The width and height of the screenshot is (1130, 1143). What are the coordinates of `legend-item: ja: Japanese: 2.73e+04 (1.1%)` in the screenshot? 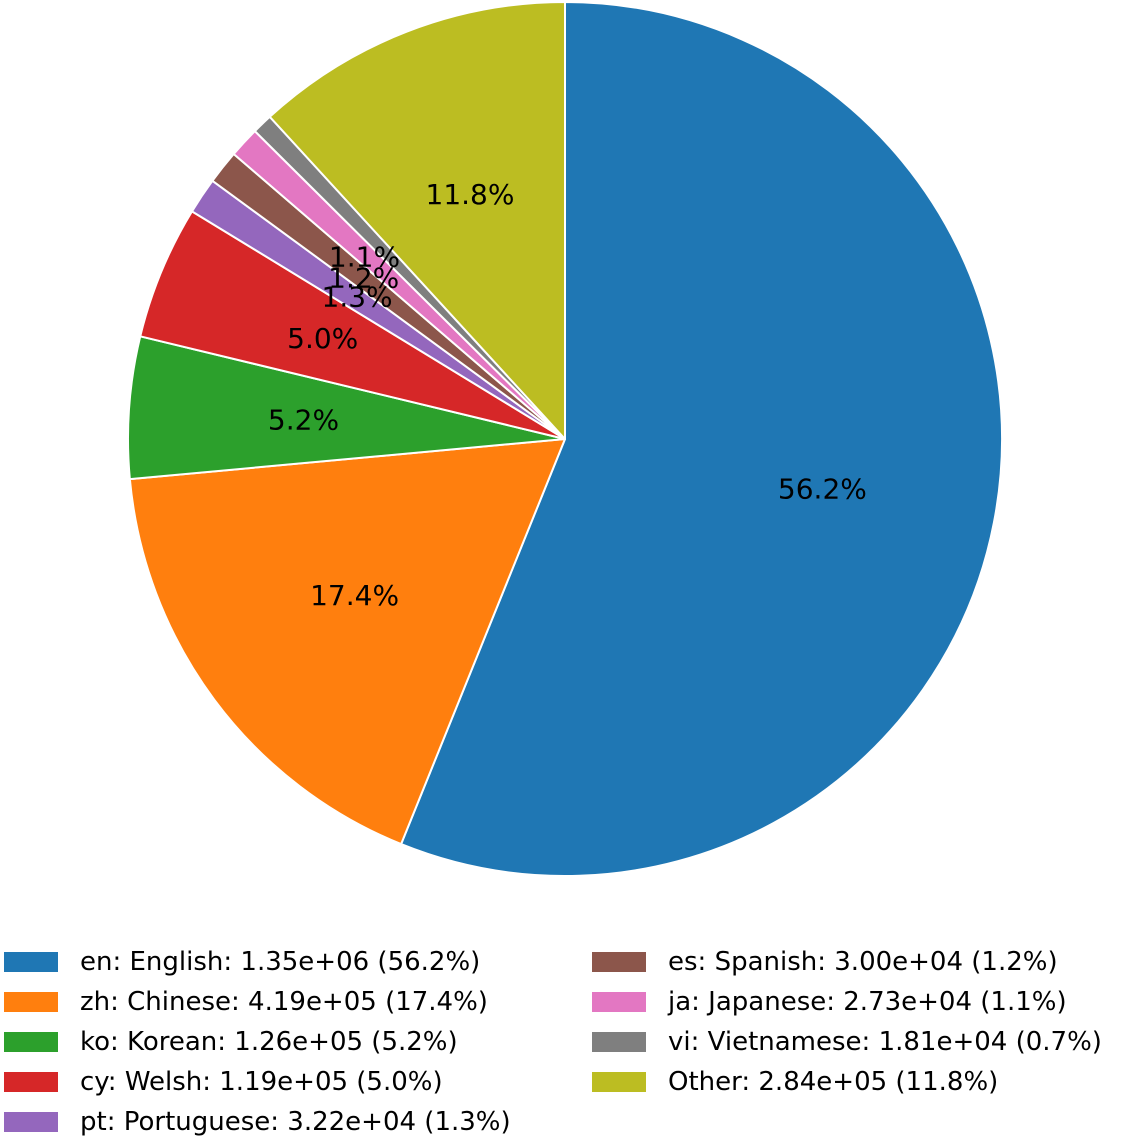 It's located at (829, 1002).